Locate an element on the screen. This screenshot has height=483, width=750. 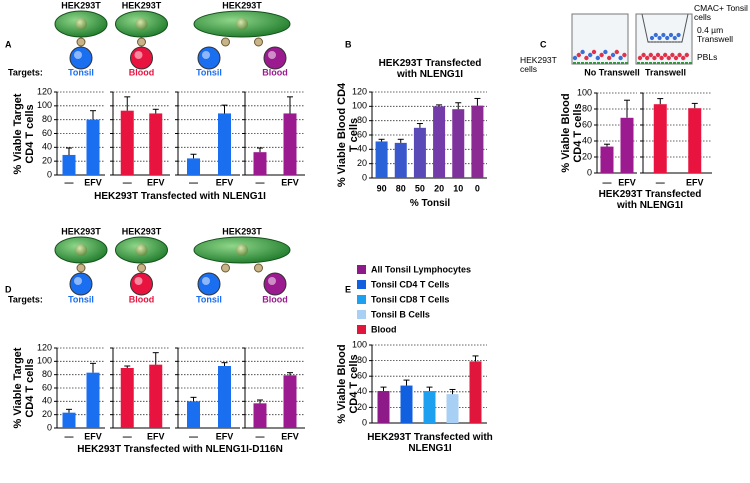
x-tick-label: 10 is located at coordinates (458, 188).